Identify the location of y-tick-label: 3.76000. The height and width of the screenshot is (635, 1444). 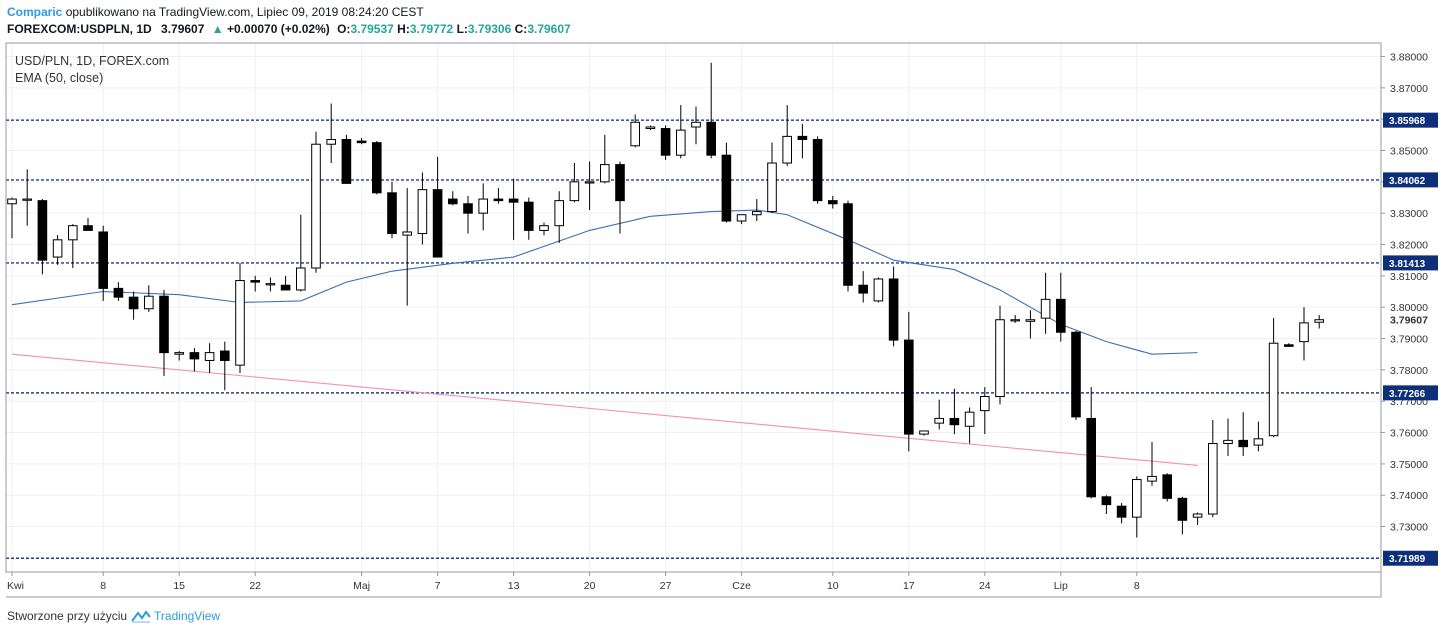
(1409, 434).